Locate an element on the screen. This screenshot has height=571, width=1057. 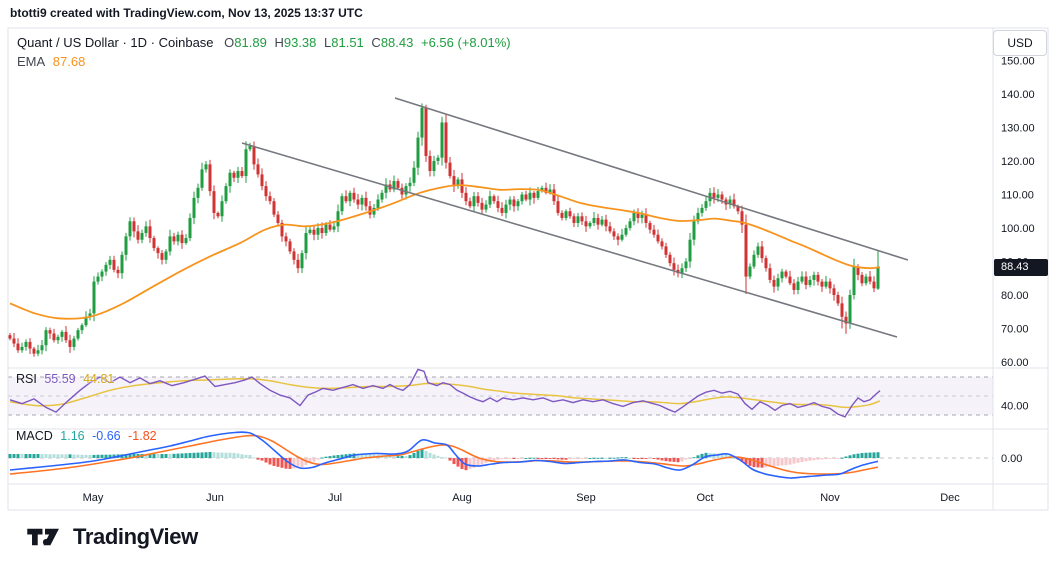
macd-label: MACD is located at coordinates (34, 436).